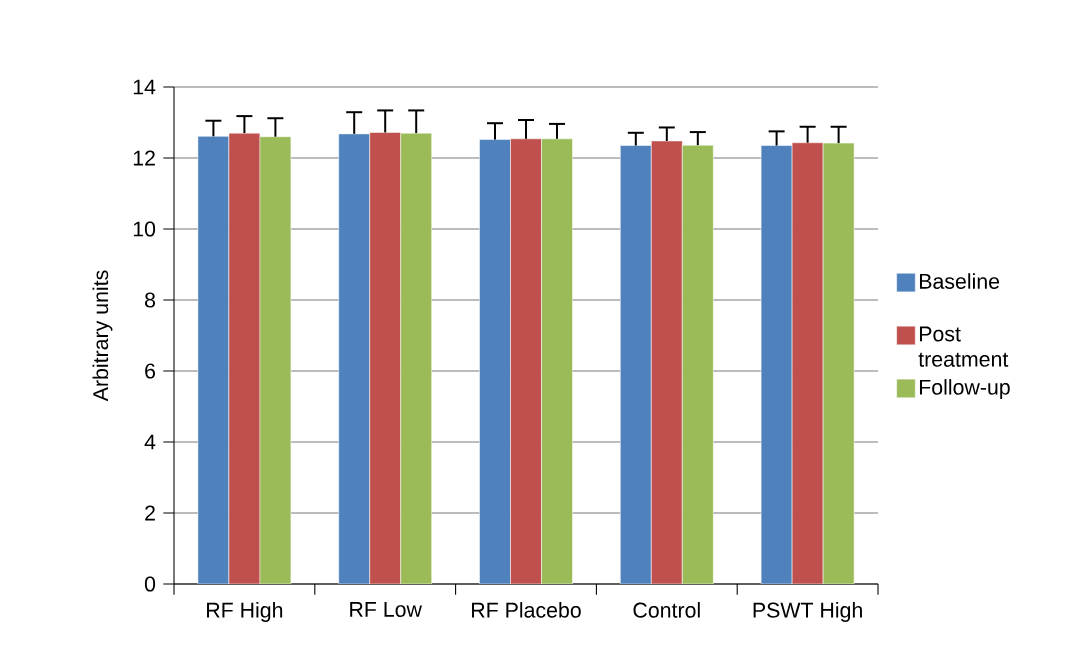  Describe the element at coordinates (144, 158) in the screenshot. I see `y-tick-label: 12` at that location.